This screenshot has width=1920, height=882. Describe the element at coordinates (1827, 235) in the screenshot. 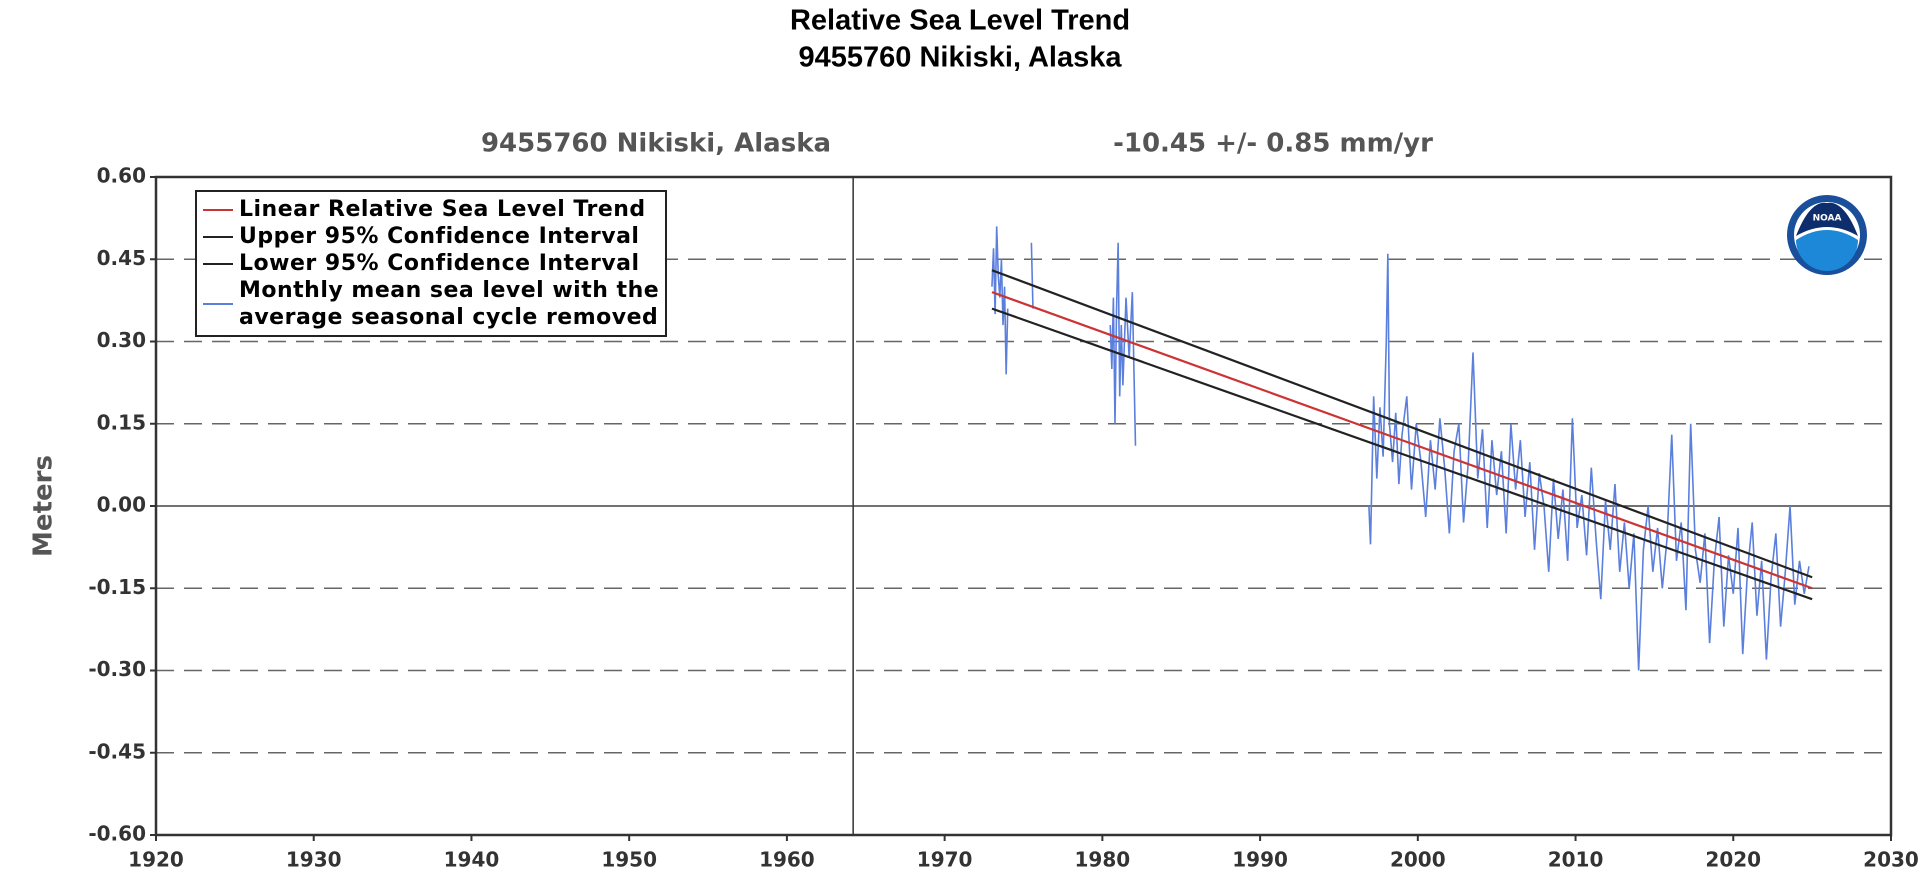

I see `noaa-logo: NOAA` at that location.